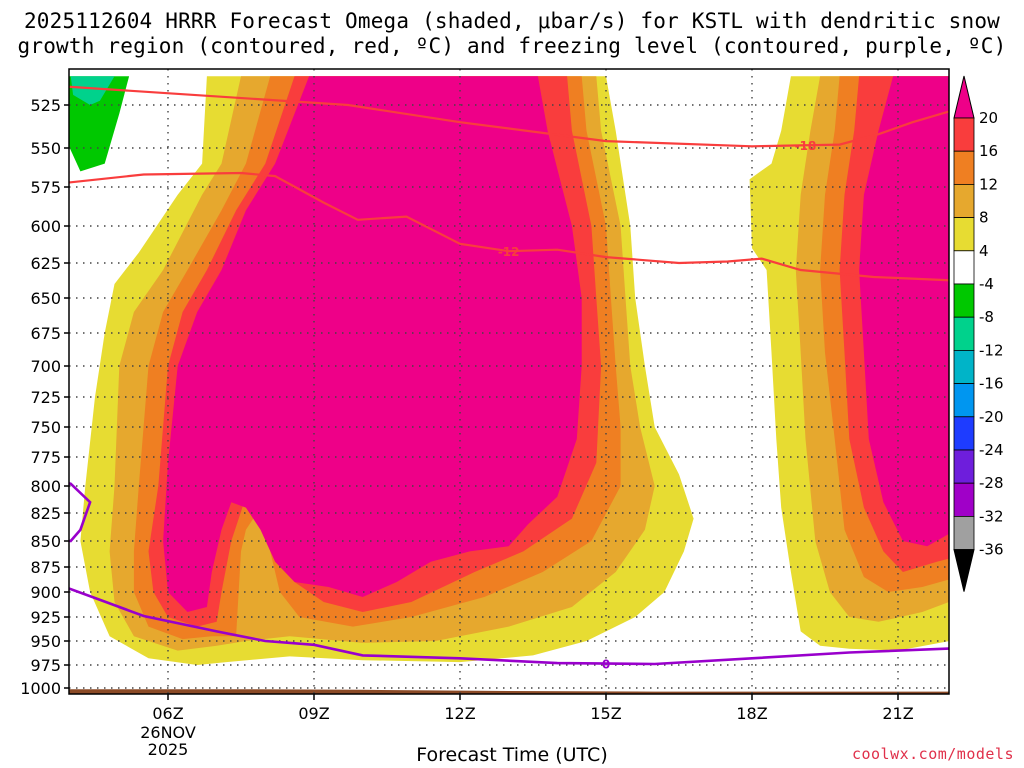 The image size is (1024, 768). What do you see at coordinates (167, 713) in the screenshot?
I see `x-tick-label: 06Z` at bounding box center [167, 713].